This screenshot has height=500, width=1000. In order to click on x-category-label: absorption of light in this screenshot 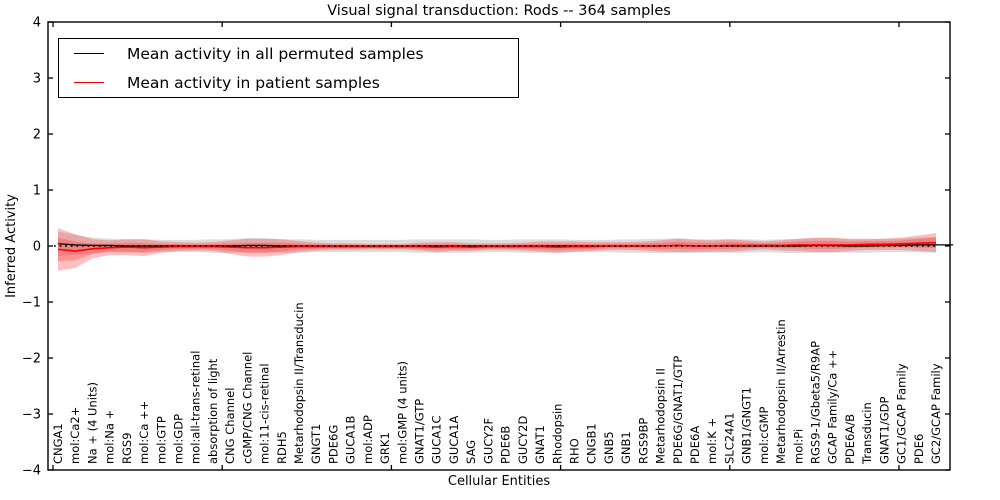, I will do `click(213, 411)`.